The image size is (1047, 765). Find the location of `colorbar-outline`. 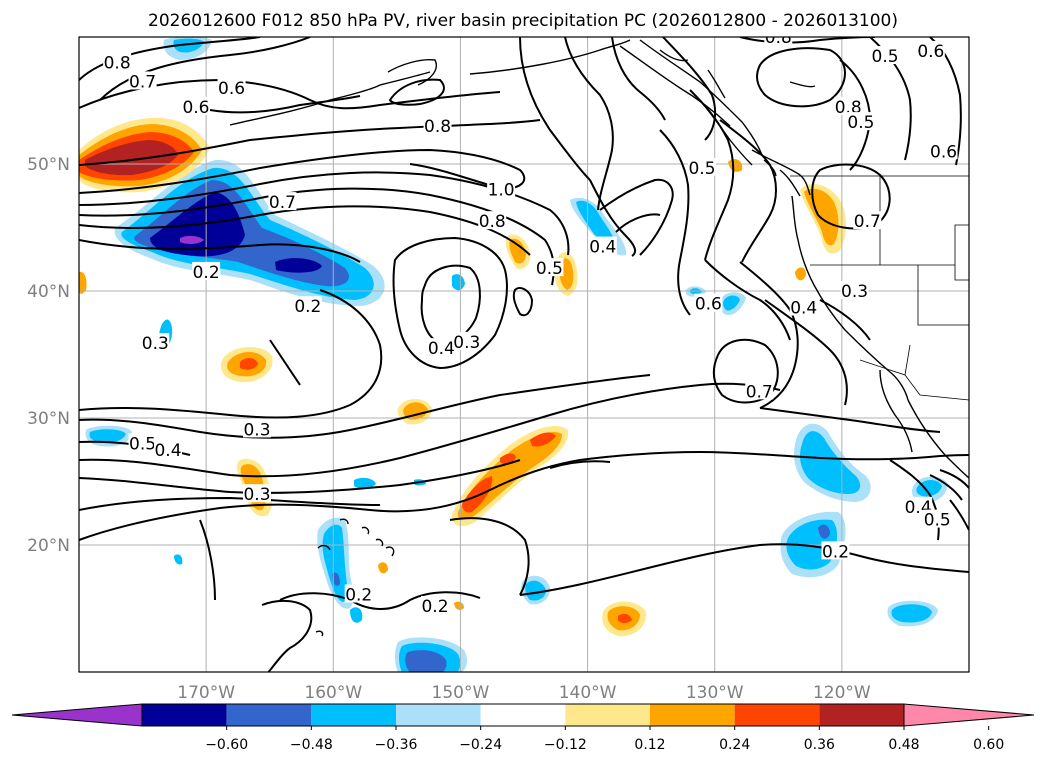

colorbar-outline is located at coordinates (523, 715).